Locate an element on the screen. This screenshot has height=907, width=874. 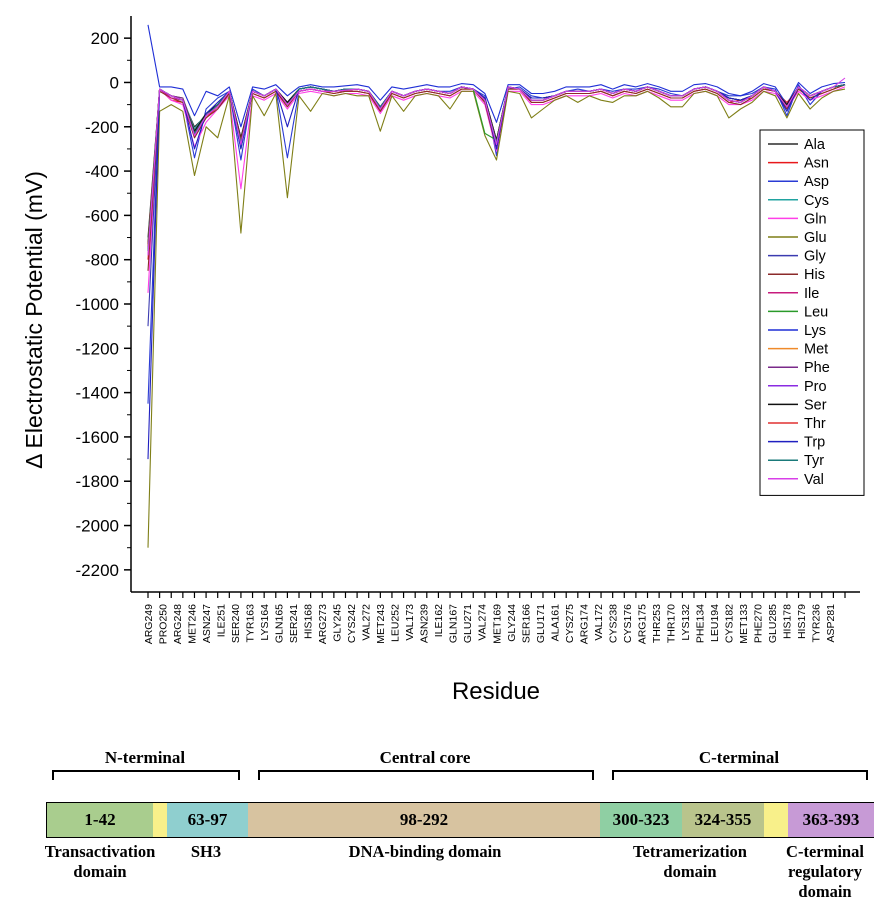
x-tick-label: PHE270 is located at coordinates (758, 623).